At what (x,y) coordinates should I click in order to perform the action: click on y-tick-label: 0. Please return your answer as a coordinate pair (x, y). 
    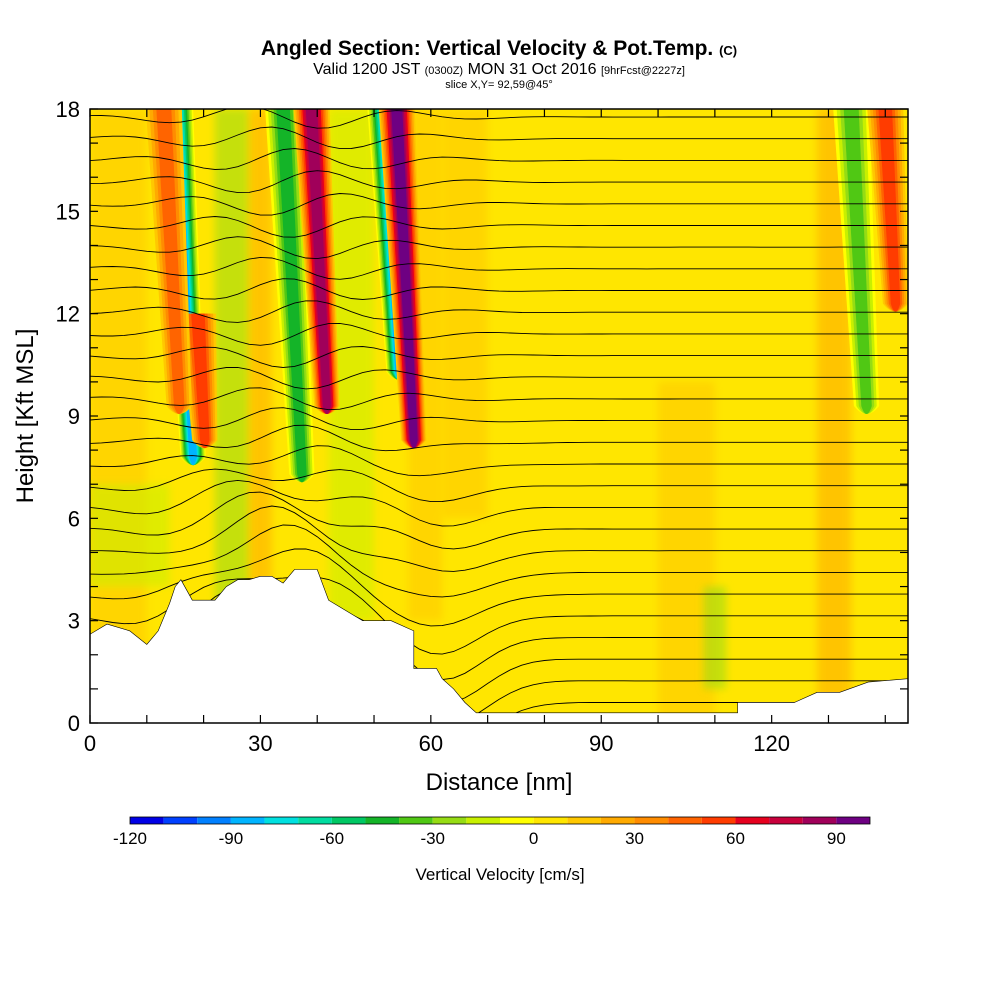
    Looking at the image, I should click on (74, 723).